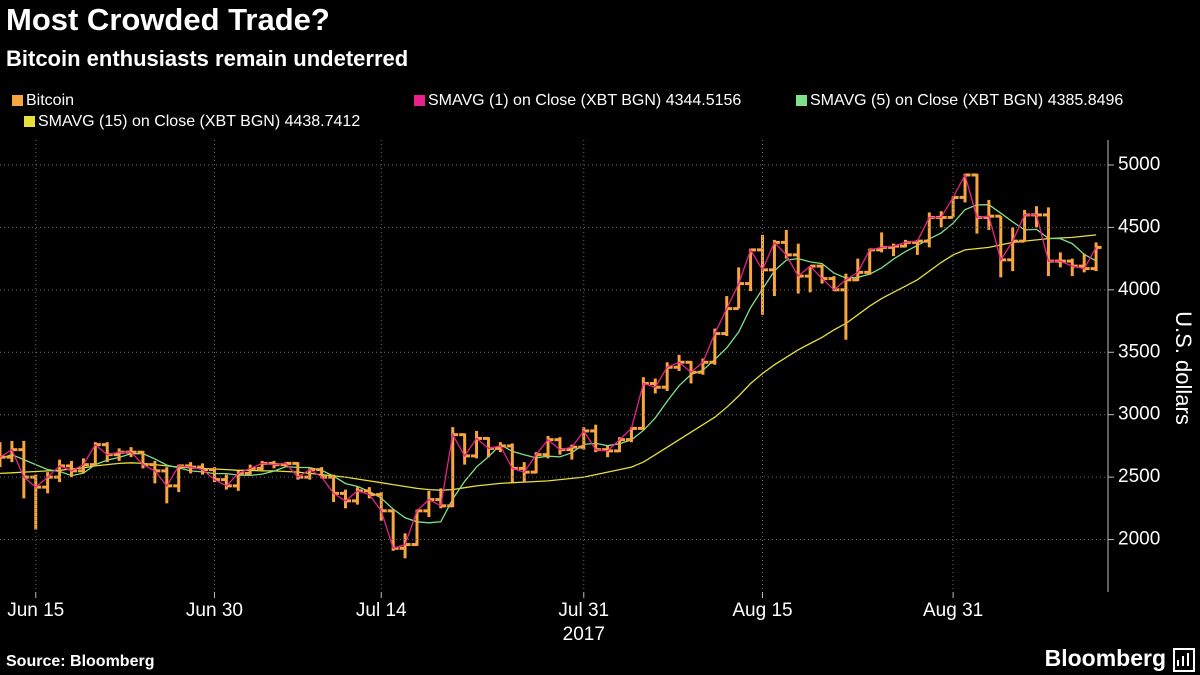 The image size is (1200, 675). I want to click on y-tick-label: 4000, so click(1139, 289).